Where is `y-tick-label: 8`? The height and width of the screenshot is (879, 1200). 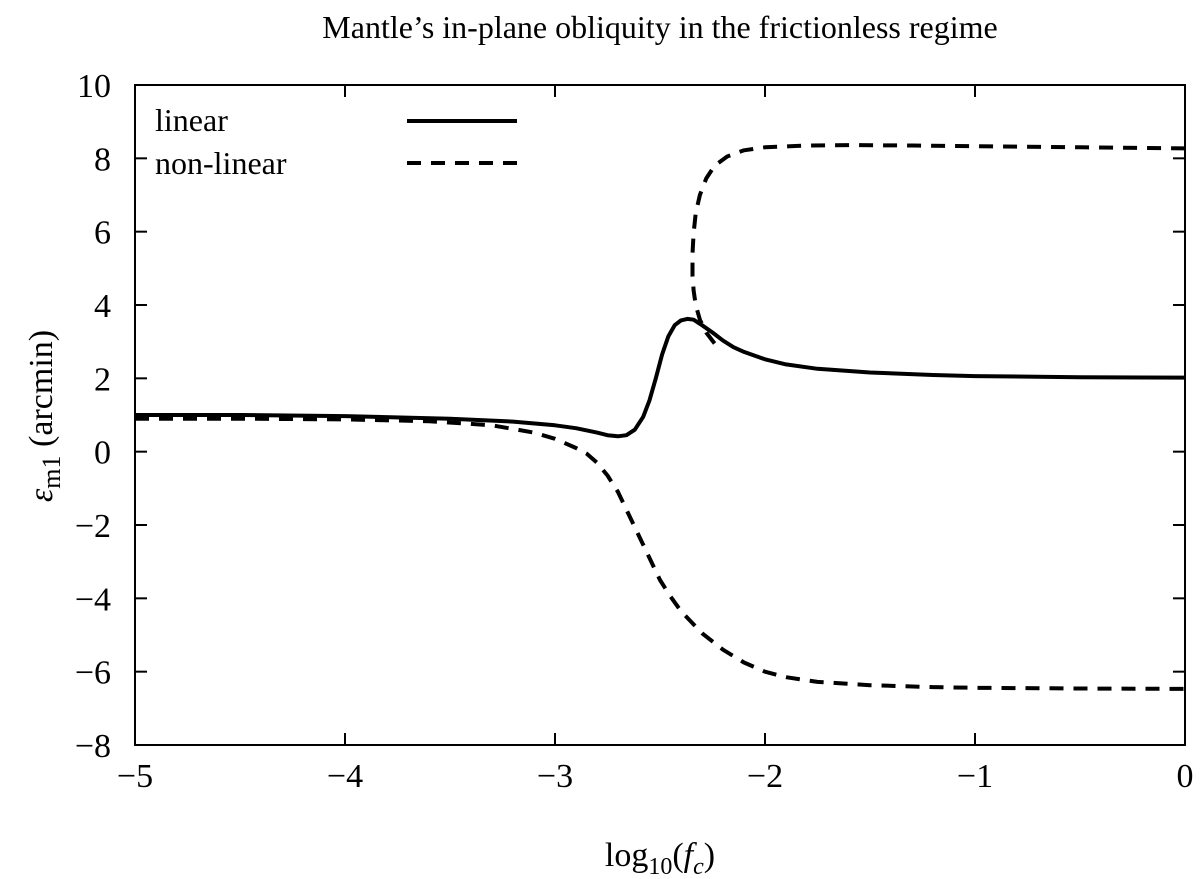
y-tick-label: 8 is located at coordinates (102, 159).